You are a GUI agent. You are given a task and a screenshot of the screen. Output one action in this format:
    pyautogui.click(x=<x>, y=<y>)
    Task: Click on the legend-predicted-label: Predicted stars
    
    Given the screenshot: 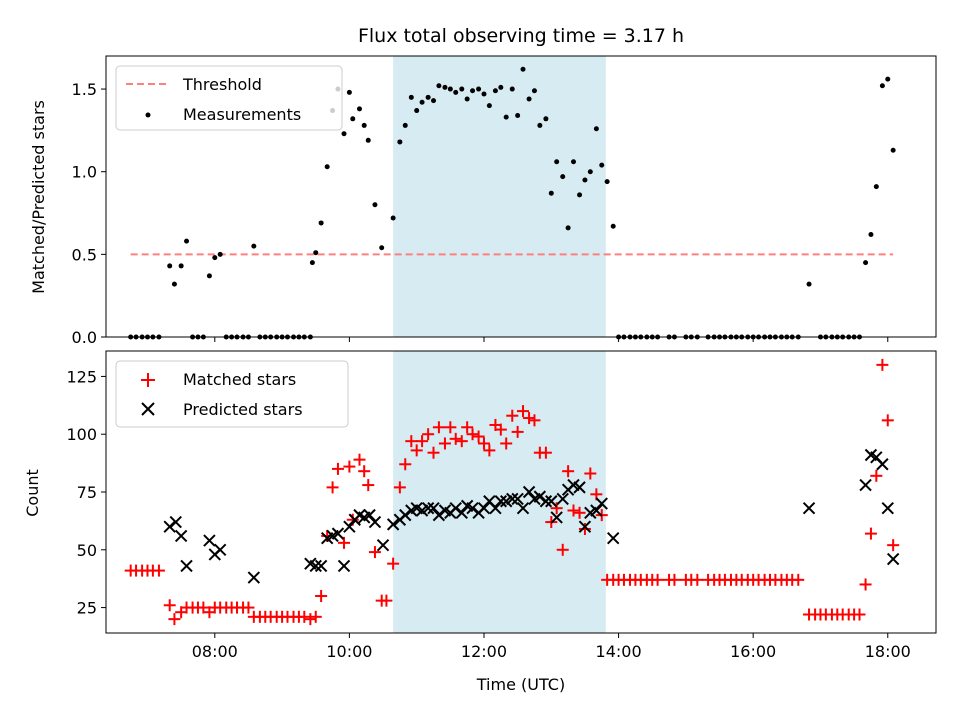 What is the action you would take?
    pyautogui.click(x=243, y=409)
    